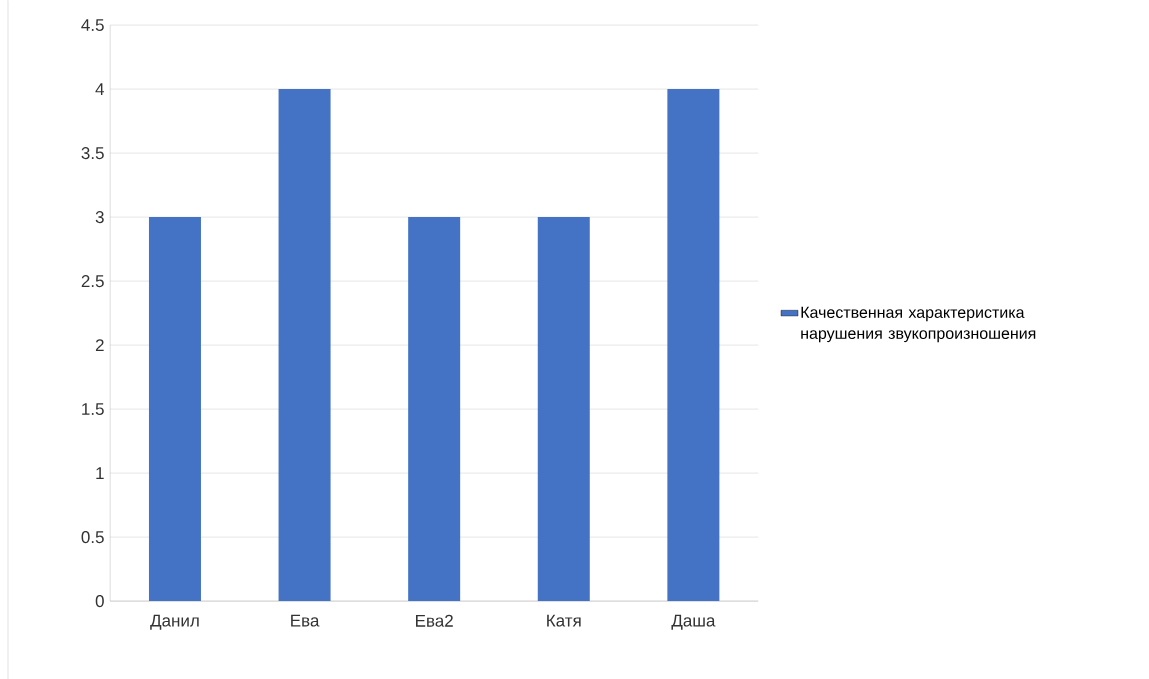  What do you see at coordinates (174, 622) in the screenshot?
I see `x-tick-label: Данил` at bounding box center [174, 622].